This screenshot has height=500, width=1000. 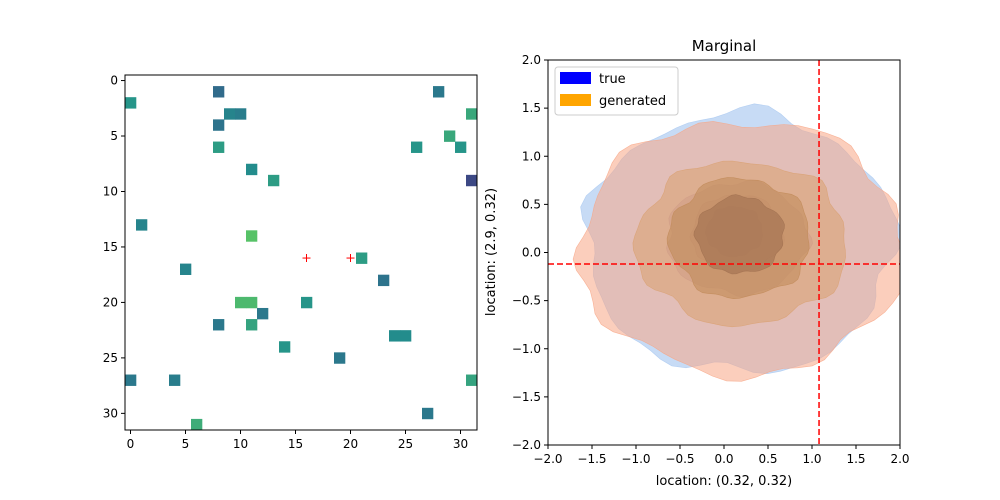 I want to click on x-tick-label: 25, so click(x=405, y=444).